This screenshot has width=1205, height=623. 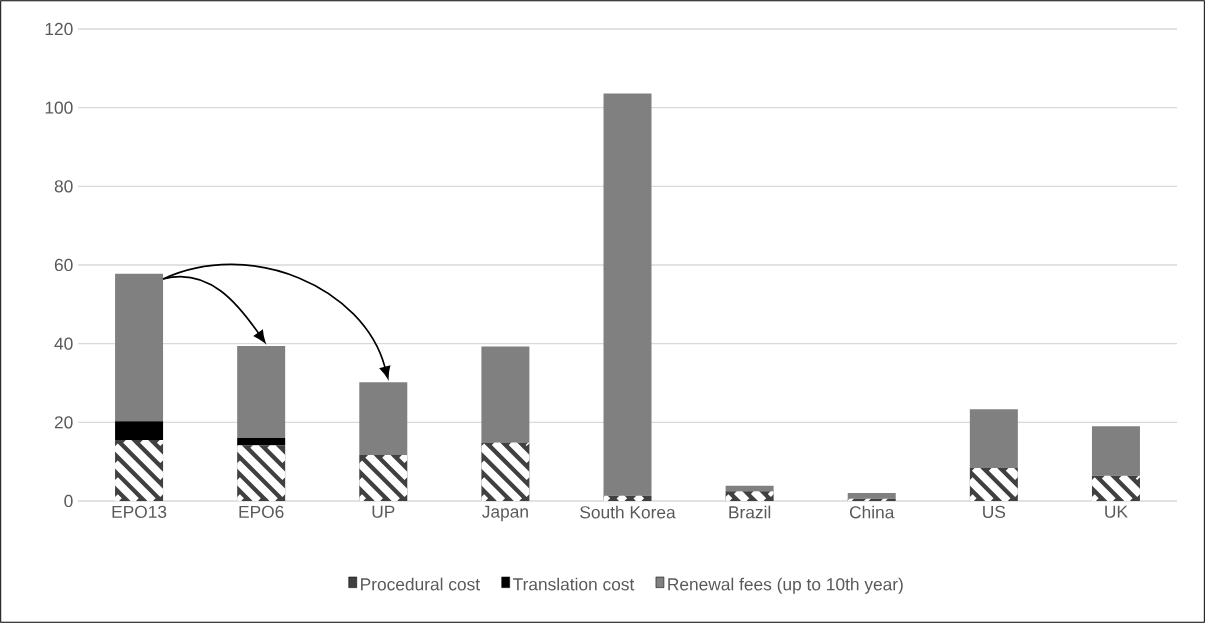 I want to click on x-tick-label: US, so click(x=994, y=511).